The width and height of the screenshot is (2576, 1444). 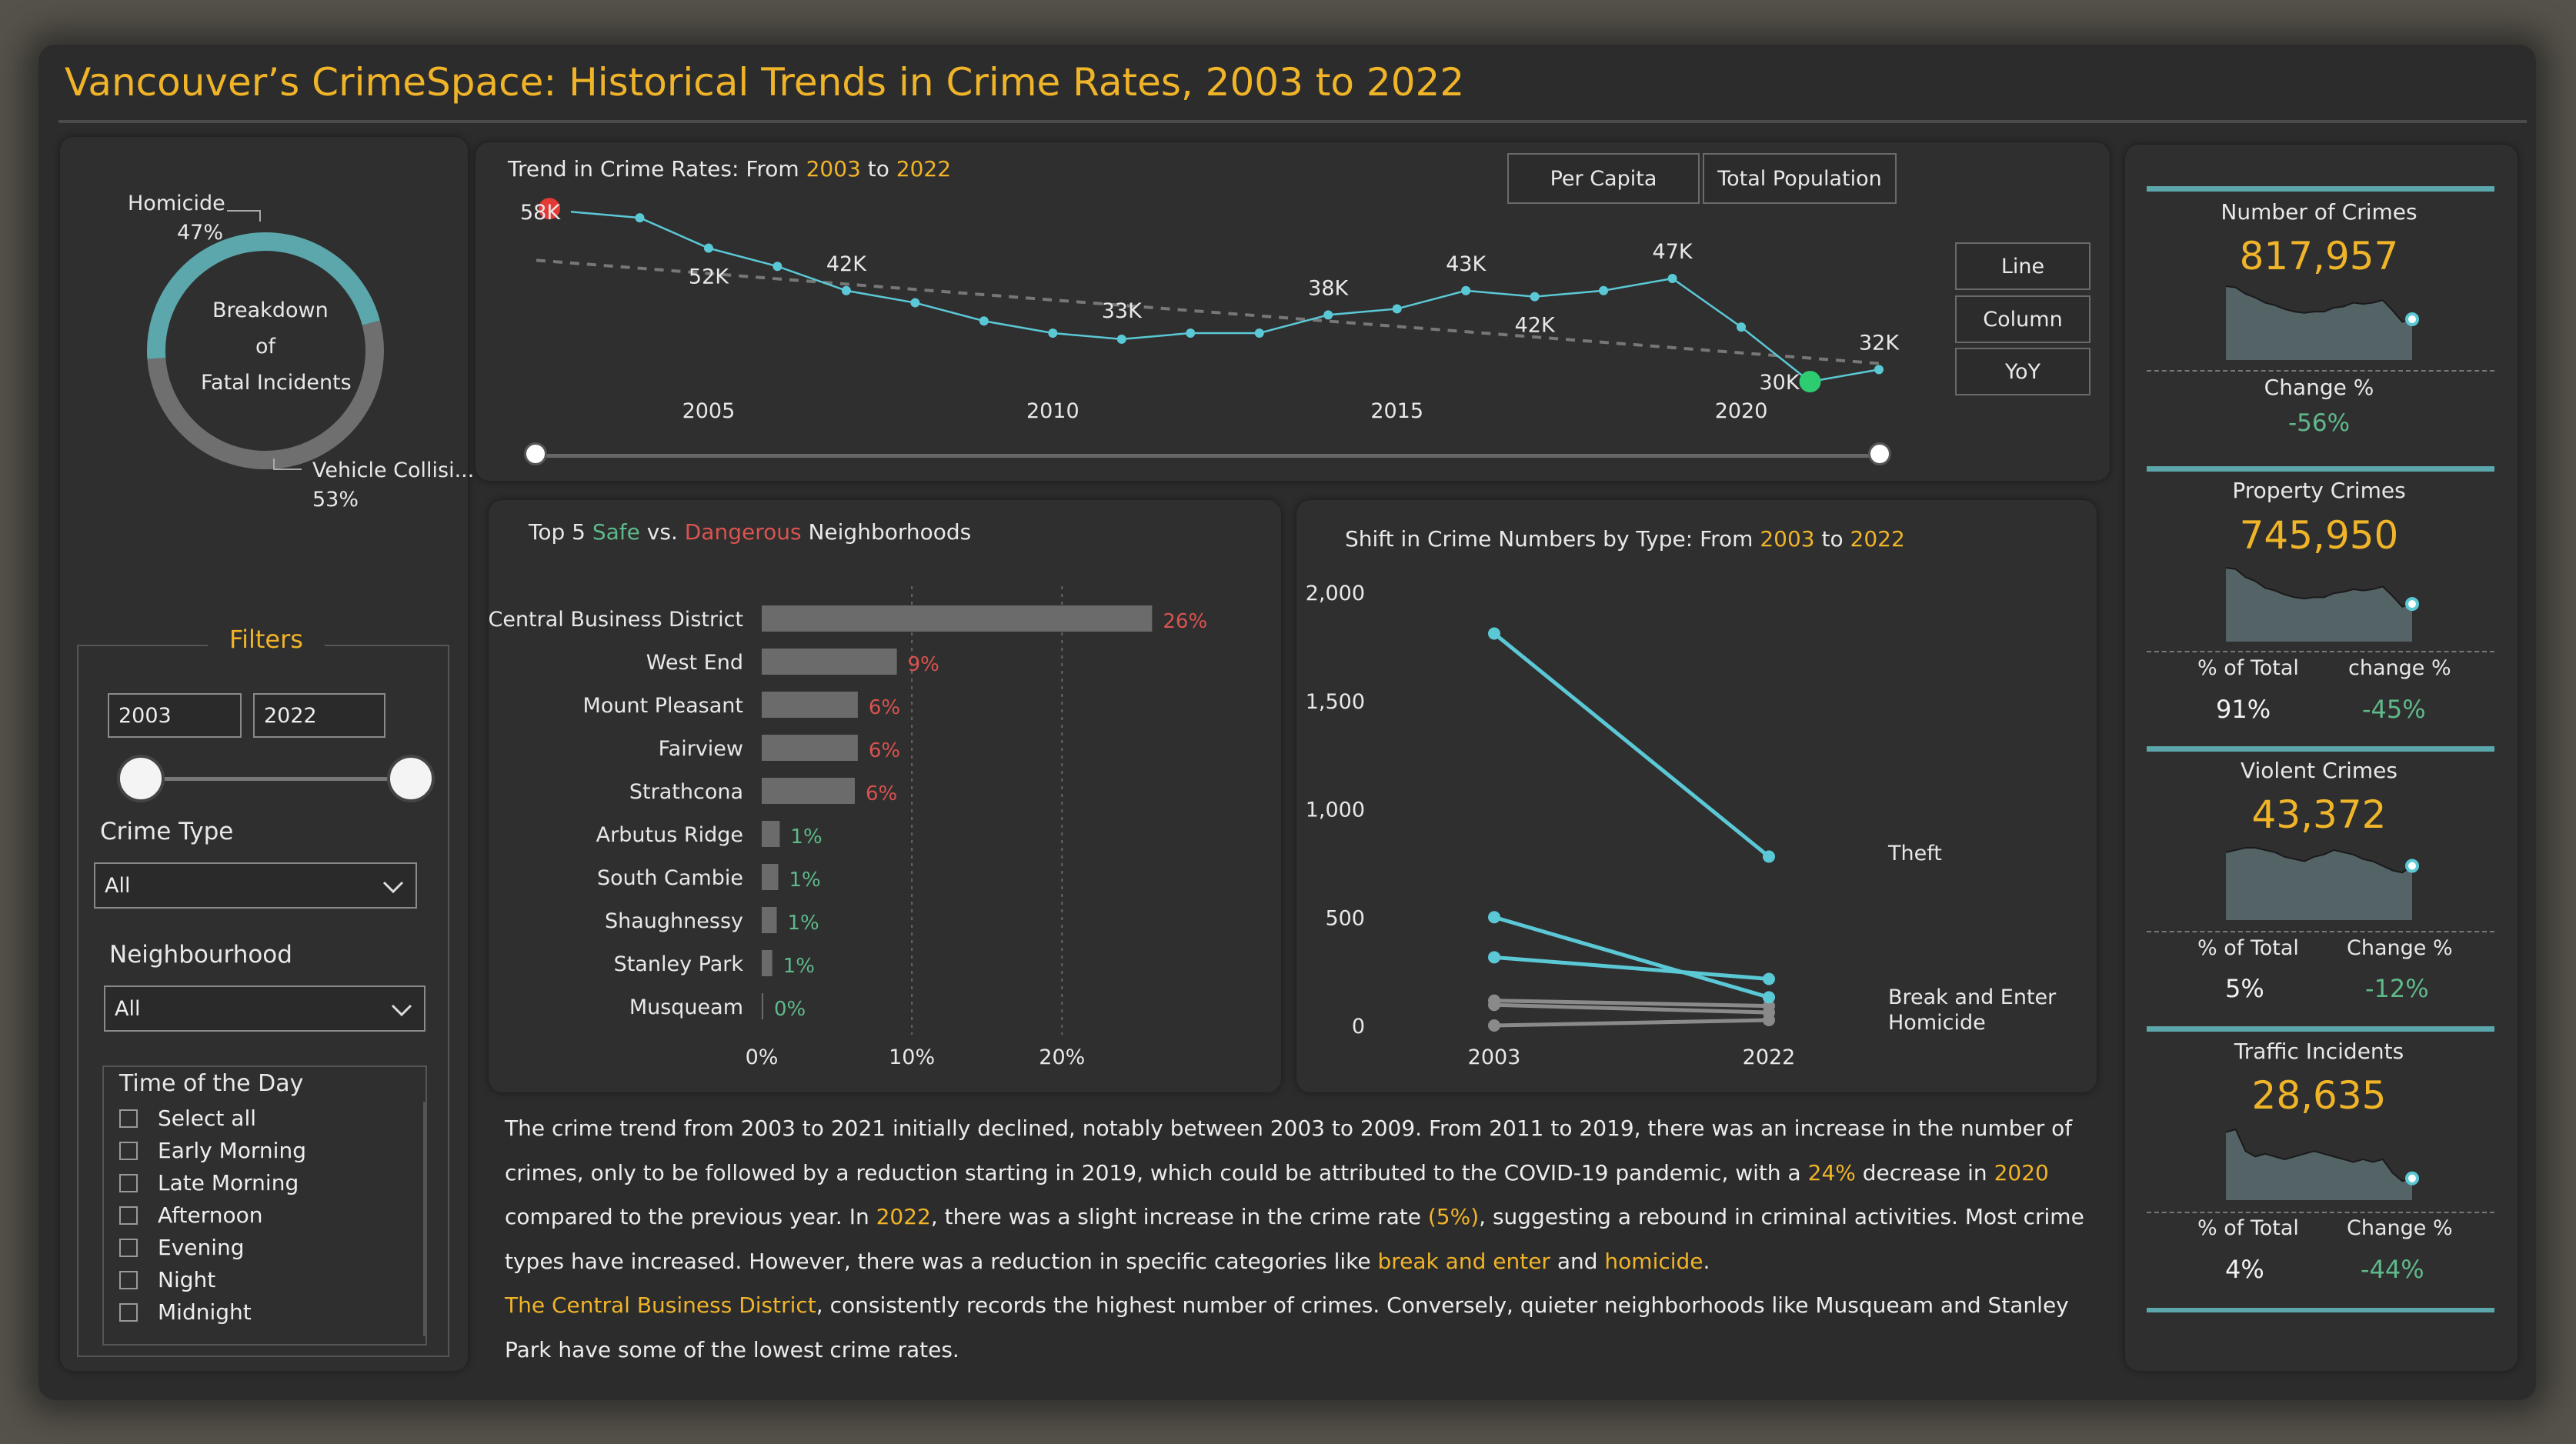 I want to click on year-slider-end-handle, so click(x=411, y=778).